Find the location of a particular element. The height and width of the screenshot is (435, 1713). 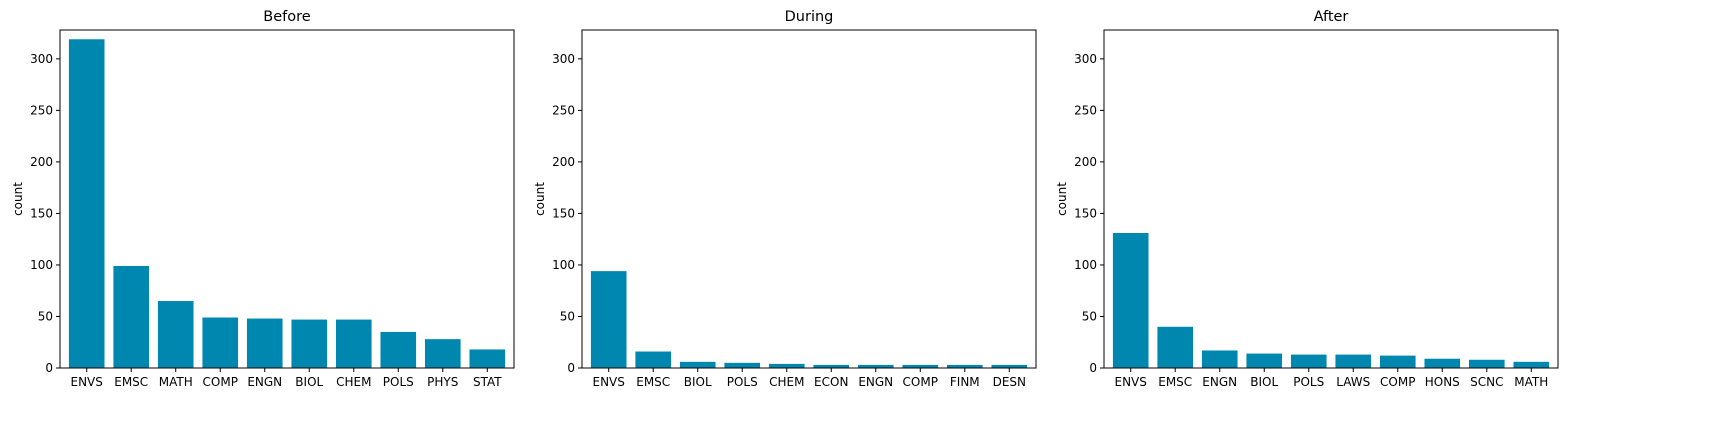

bar-scnc is located at coordinates (1486, 363).